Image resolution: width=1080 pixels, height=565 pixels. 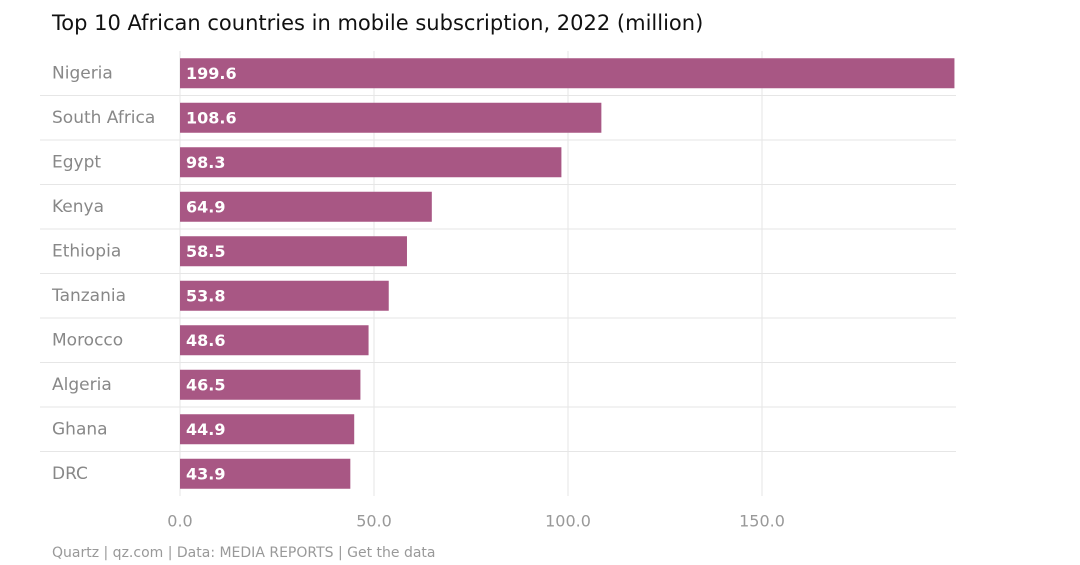 I want to click on value-label: 64.9, so click(x=205, y=206).